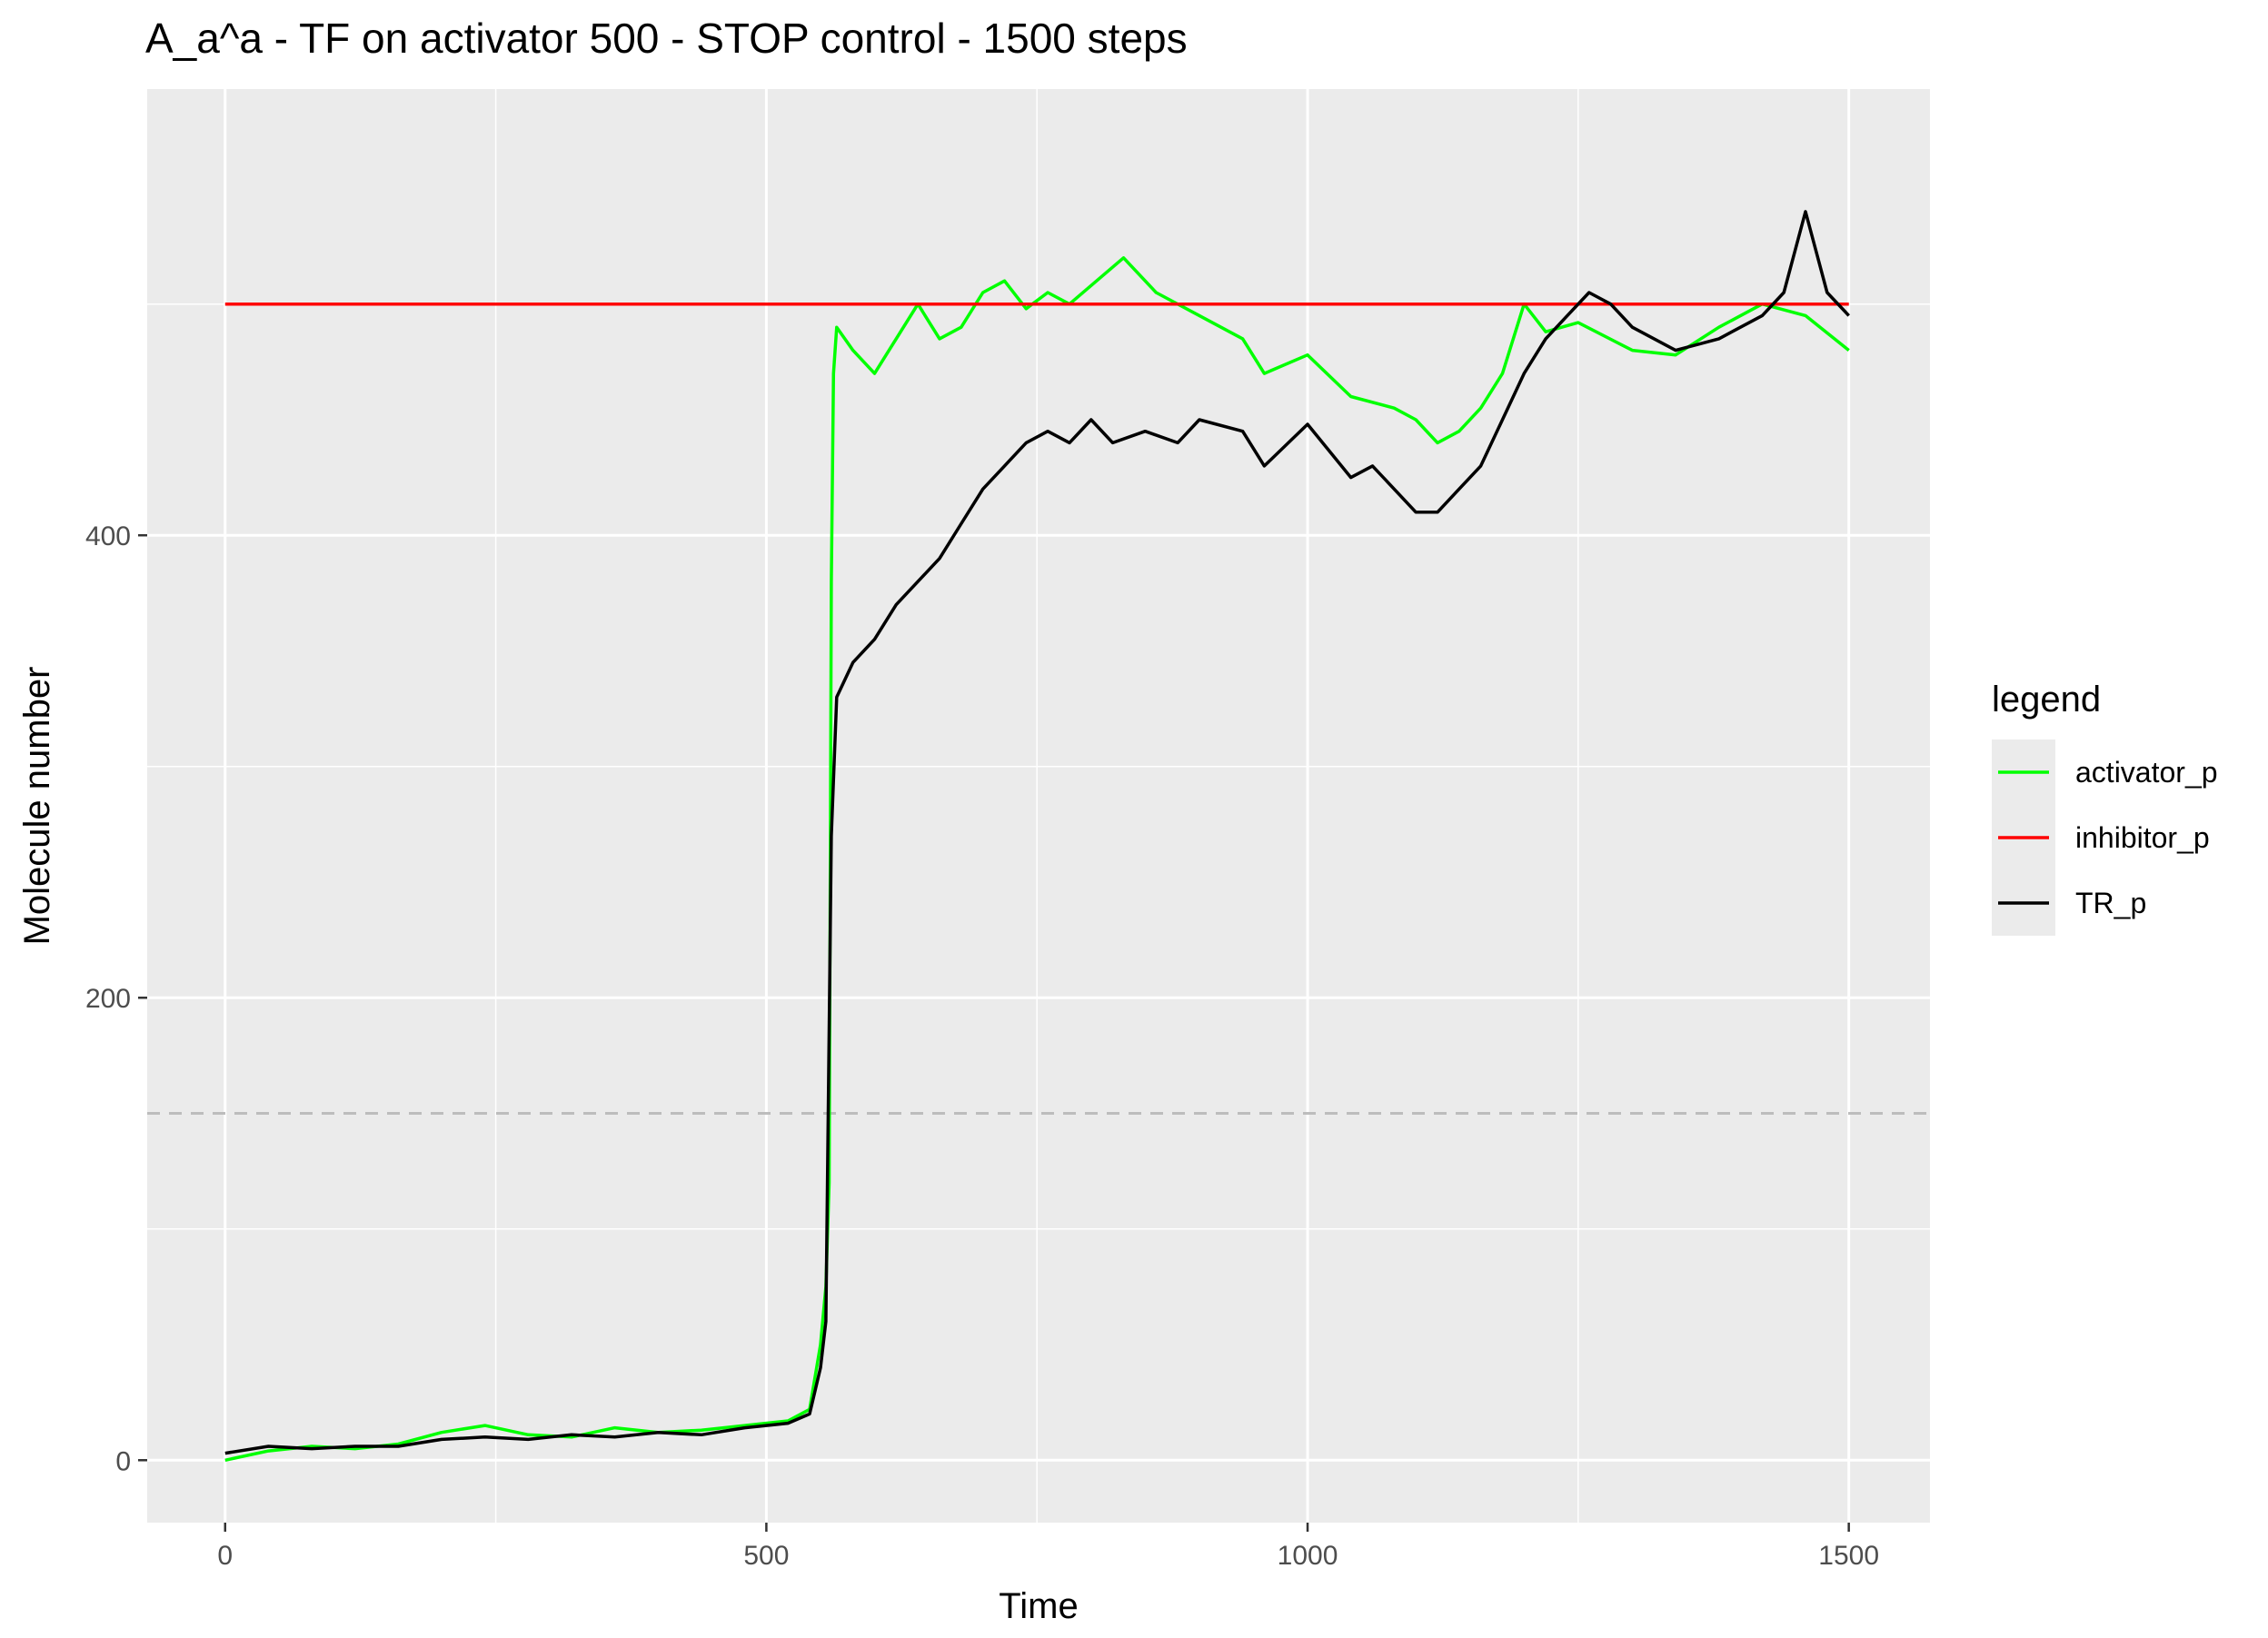  I want to click on legend-entries: activator_p inhibitor_p TR_p, so click(2105, 838).